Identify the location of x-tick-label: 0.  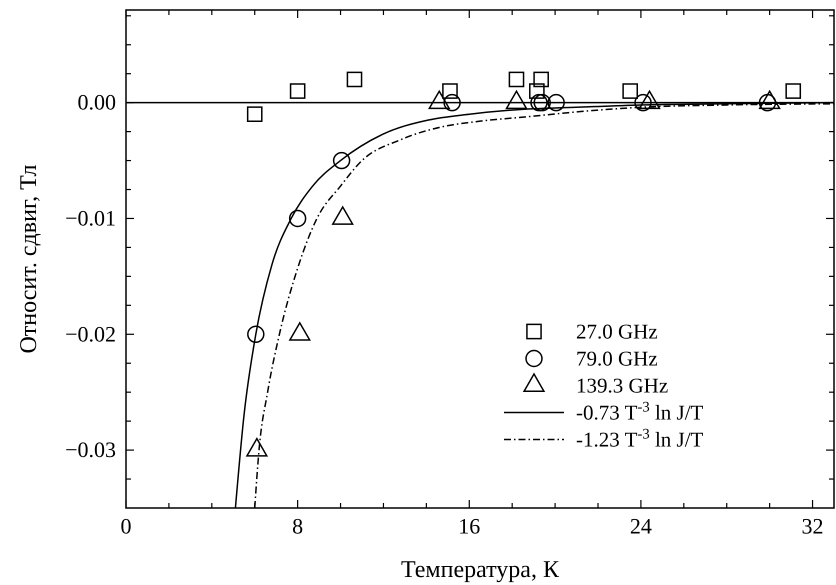
(126, 526).